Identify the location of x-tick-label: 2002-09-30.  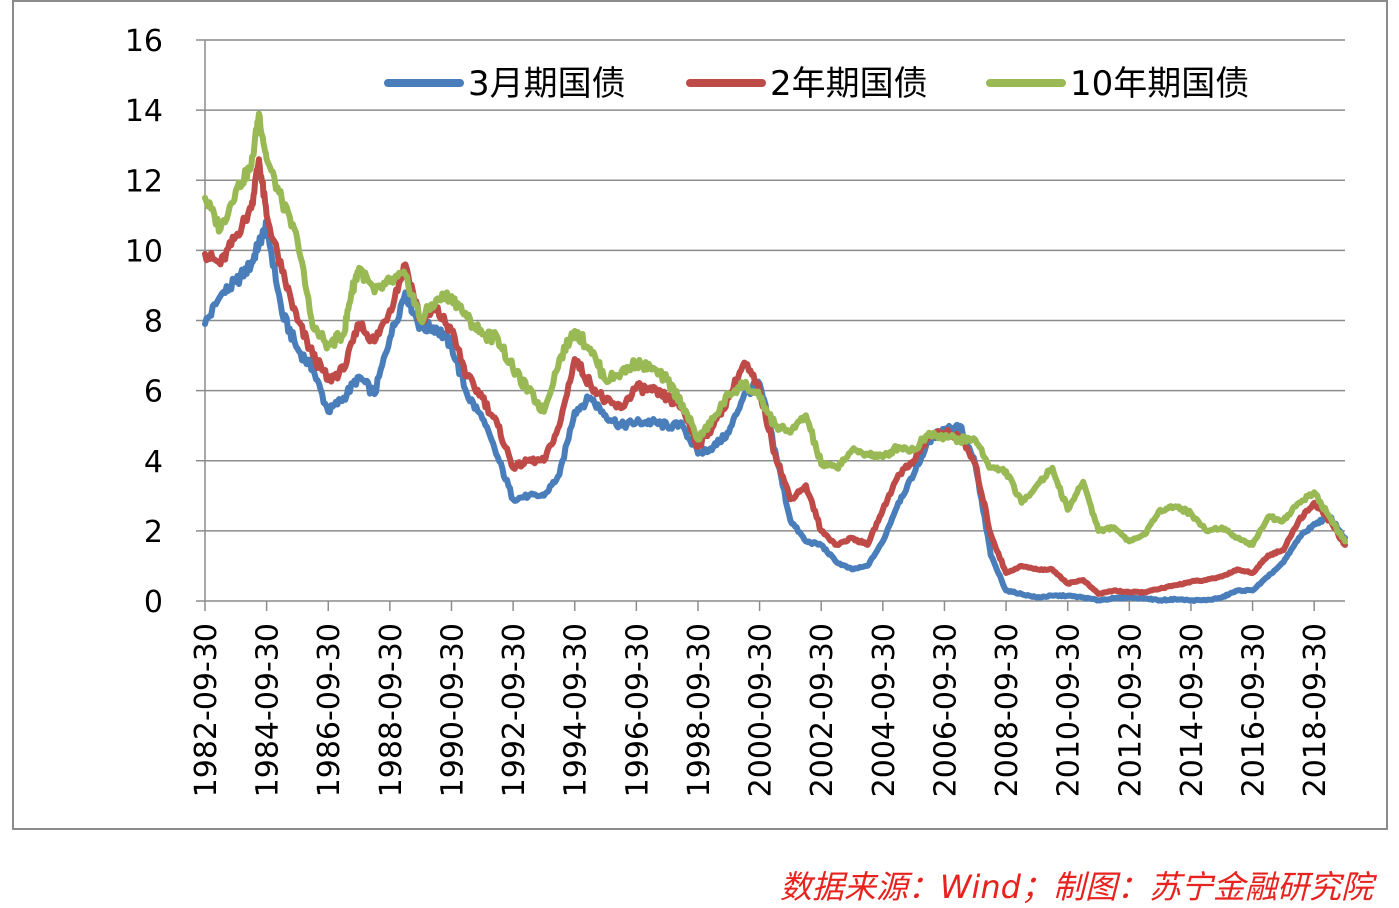
(822, 710).